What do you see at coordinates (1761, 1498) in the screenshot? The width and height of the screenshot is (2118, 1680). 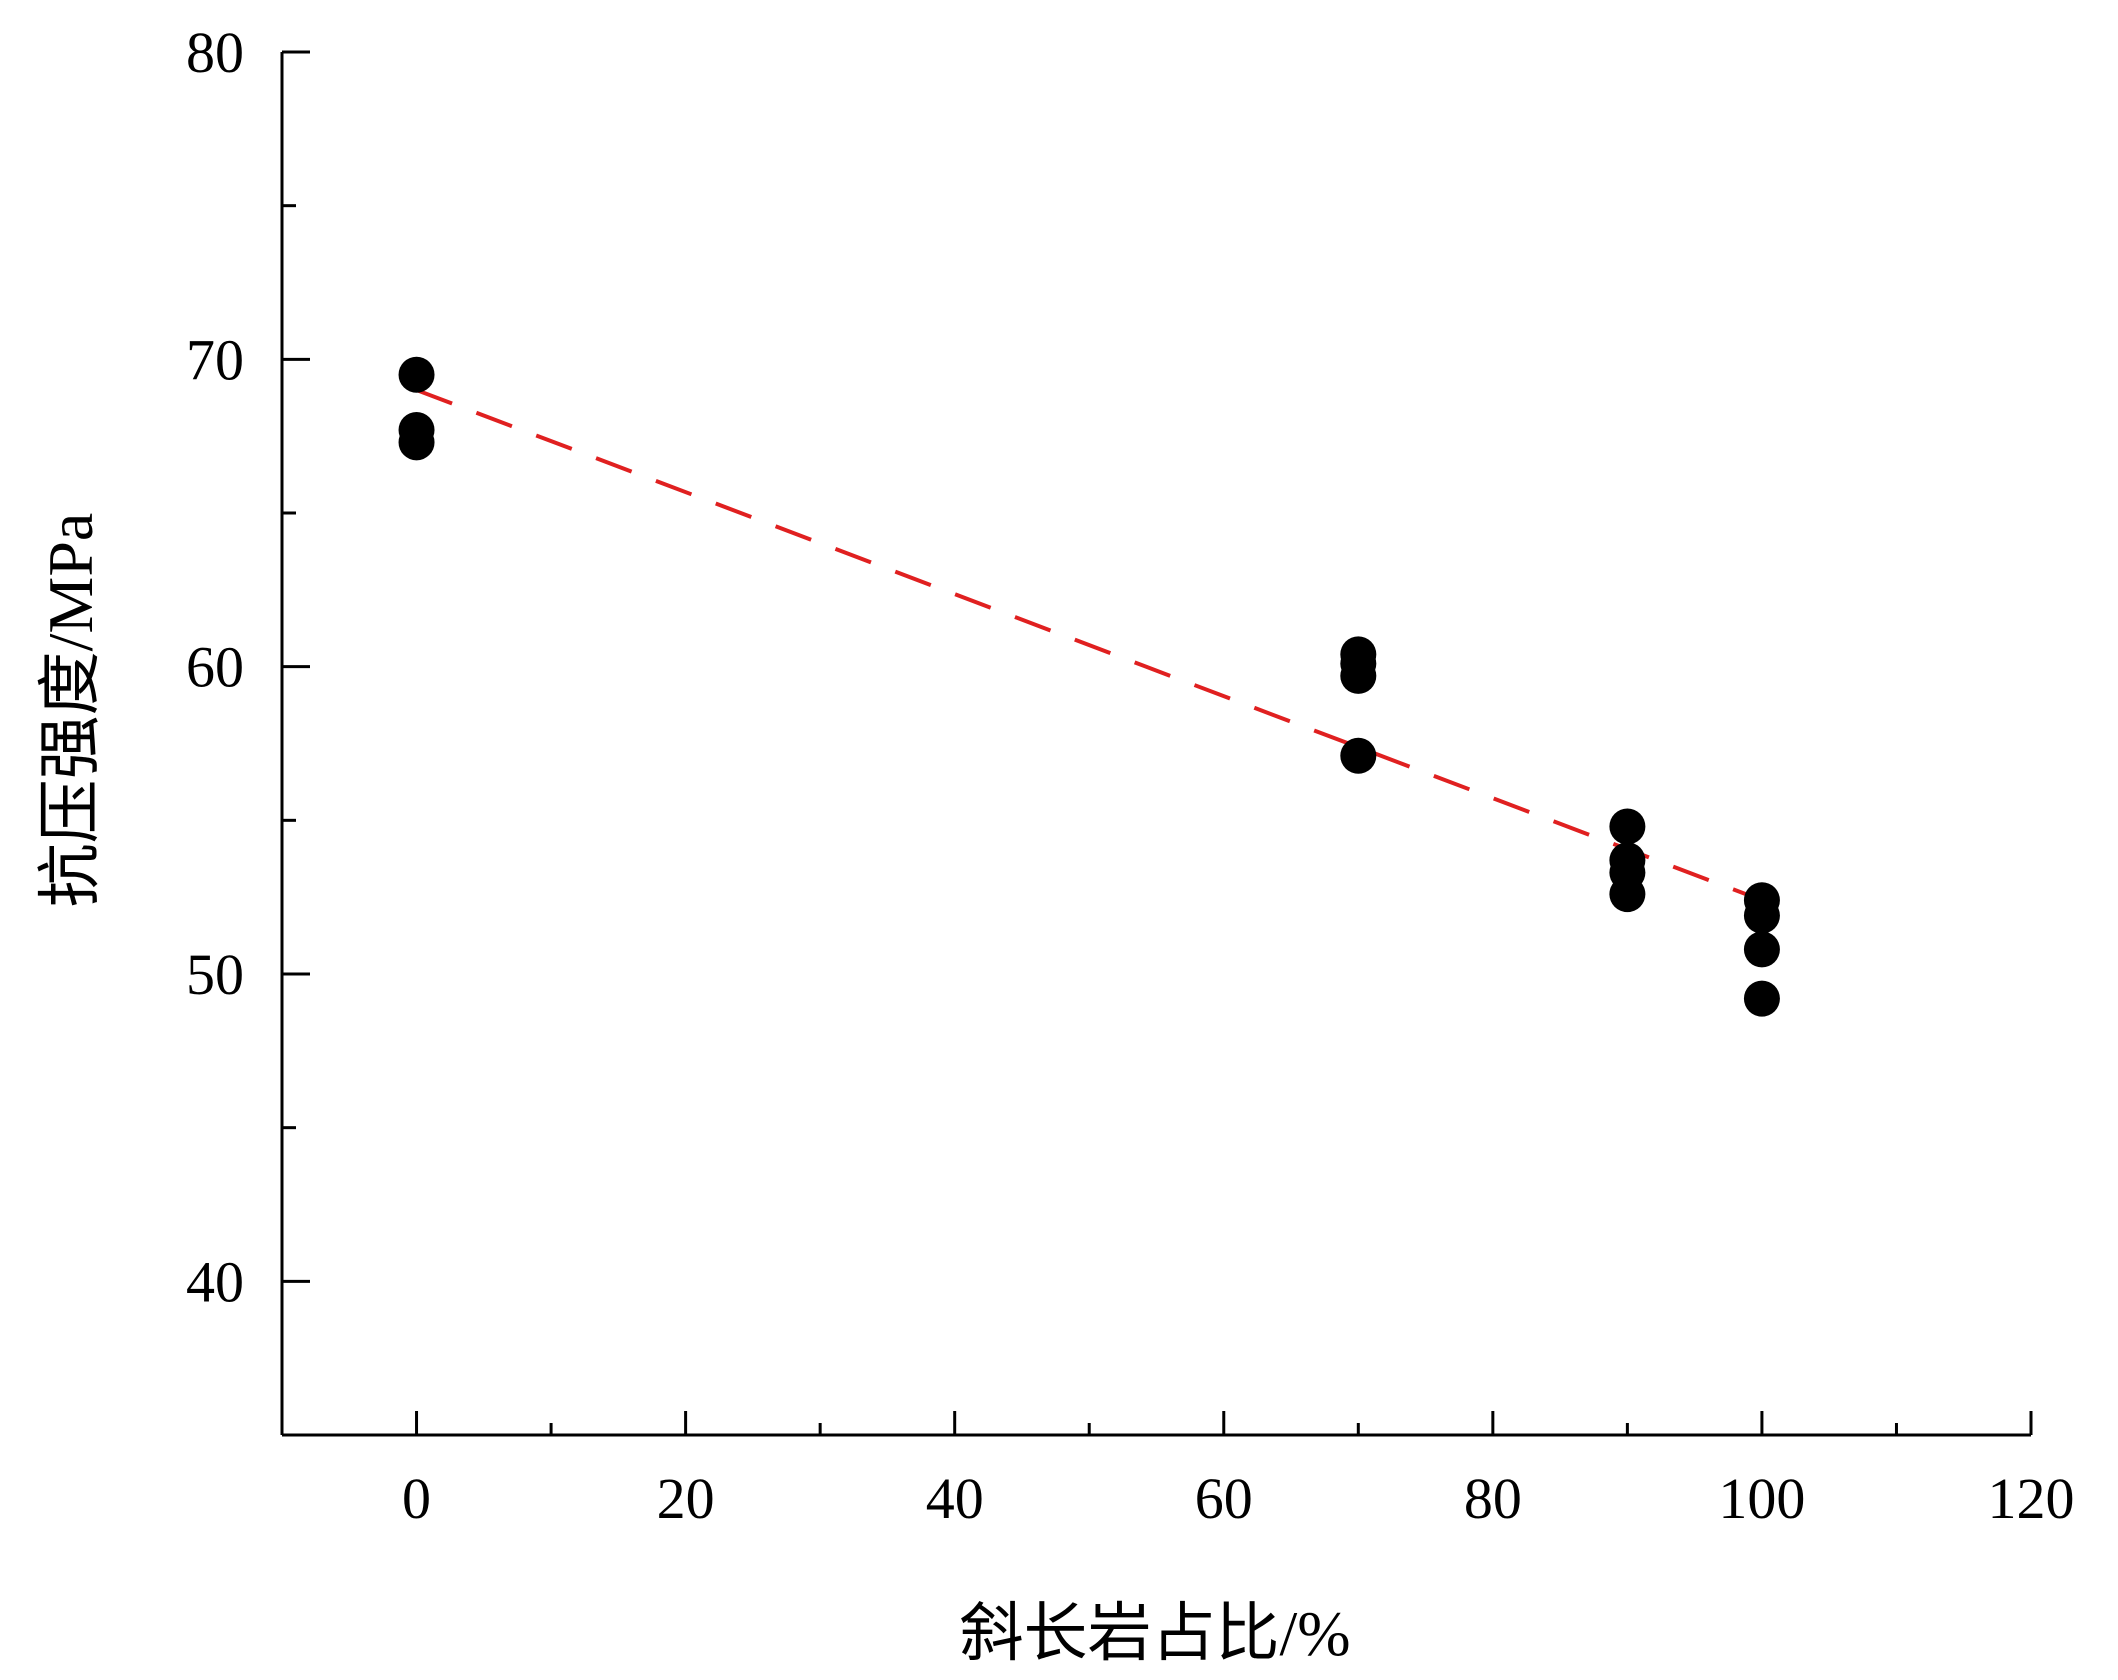 I see `x-tick-label: 100` at bounding box center [1761, 1498].